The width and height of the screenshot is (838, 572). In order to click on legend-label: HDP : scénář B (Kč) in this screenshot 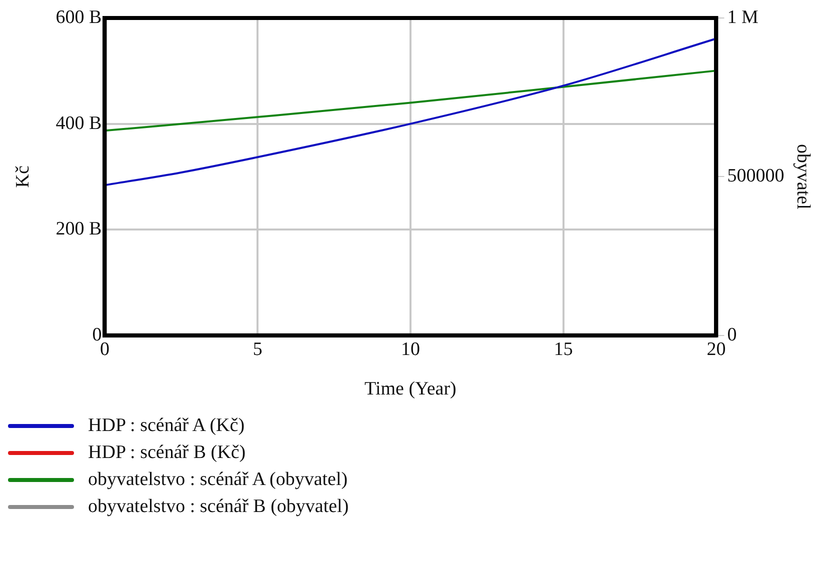, I will do `click(167, 453)`.